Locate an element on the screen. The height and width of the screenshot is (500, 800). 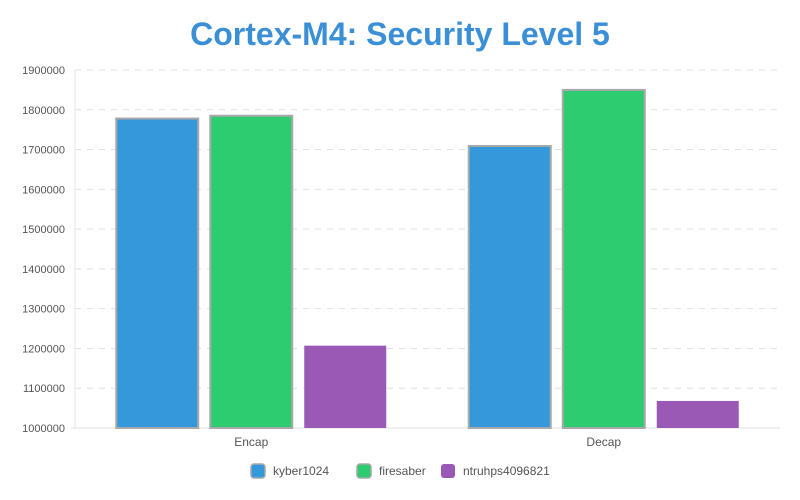
y-tick-label: 1100000 is located at coordinates (44, 389).